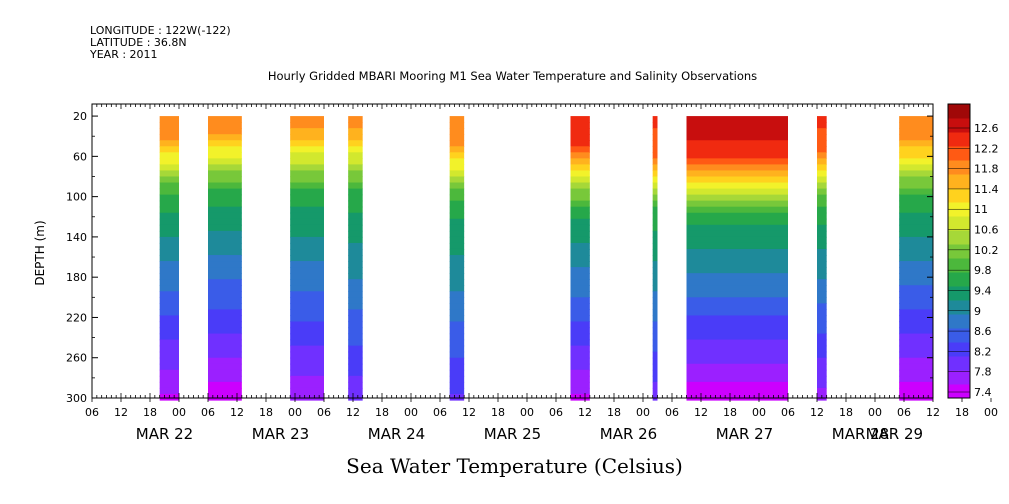 Image resolution: width=1009 pixels, height=504 pixels. Describe the element at coordinates (986, 169) in the screenshot. I see `colorbar-label: 11.8` at that location.